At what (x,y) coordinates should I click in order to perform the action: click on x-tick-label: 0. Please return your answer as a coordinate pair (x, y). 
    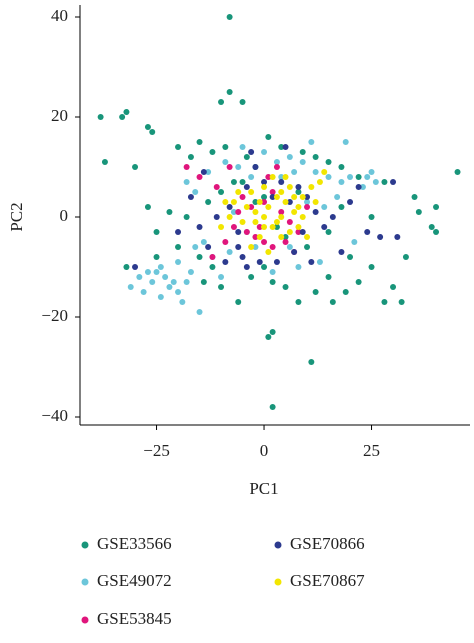
    Looking at the image, I should click on (264, 450).